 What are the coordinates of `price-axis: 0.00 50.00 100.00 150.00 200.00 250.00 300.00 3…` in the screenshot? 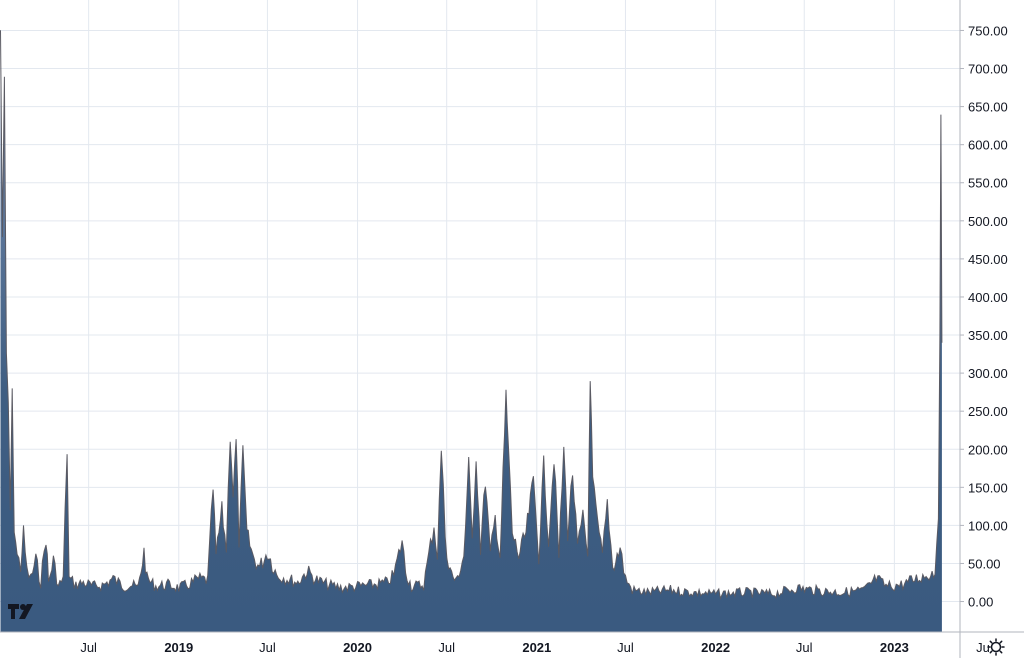 It's located at (984, 316).